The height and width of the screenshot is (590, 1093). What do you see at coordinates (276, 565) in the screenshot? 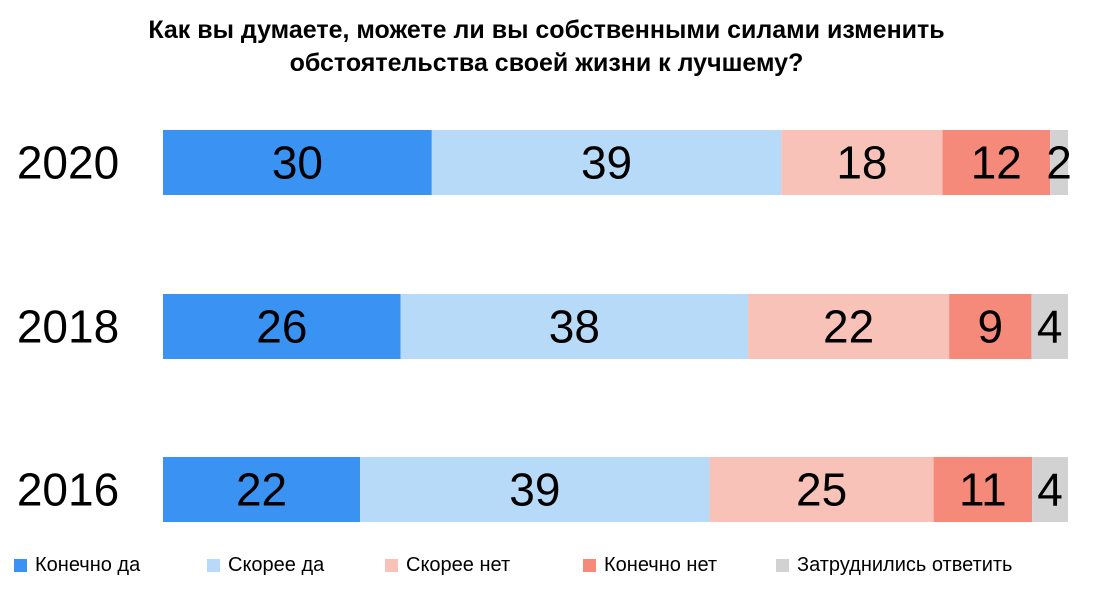
I see `legend-label: Скорее да` at bounding box center [276, 565].